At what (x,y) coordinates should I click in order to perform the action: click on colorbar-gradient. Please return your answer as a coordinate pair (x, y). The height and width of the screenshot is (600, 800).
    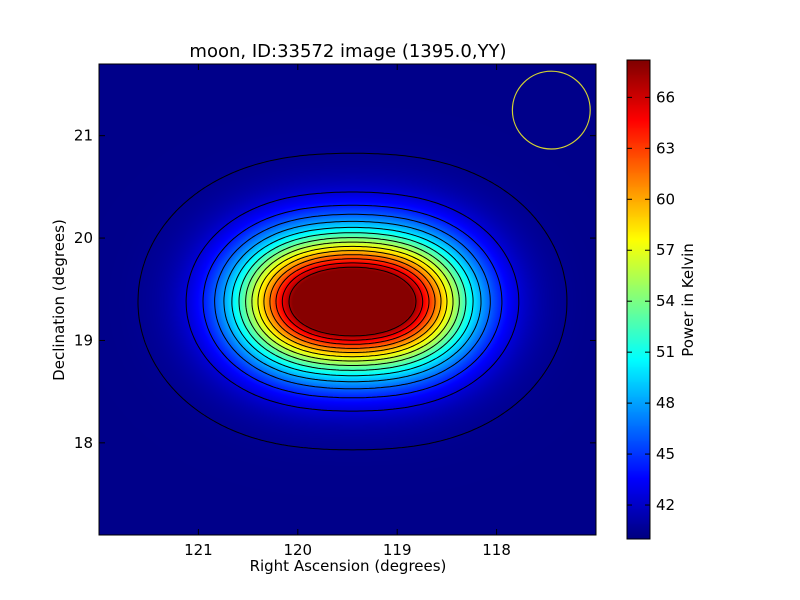
    Looking at the image, I should click on (638, 299).